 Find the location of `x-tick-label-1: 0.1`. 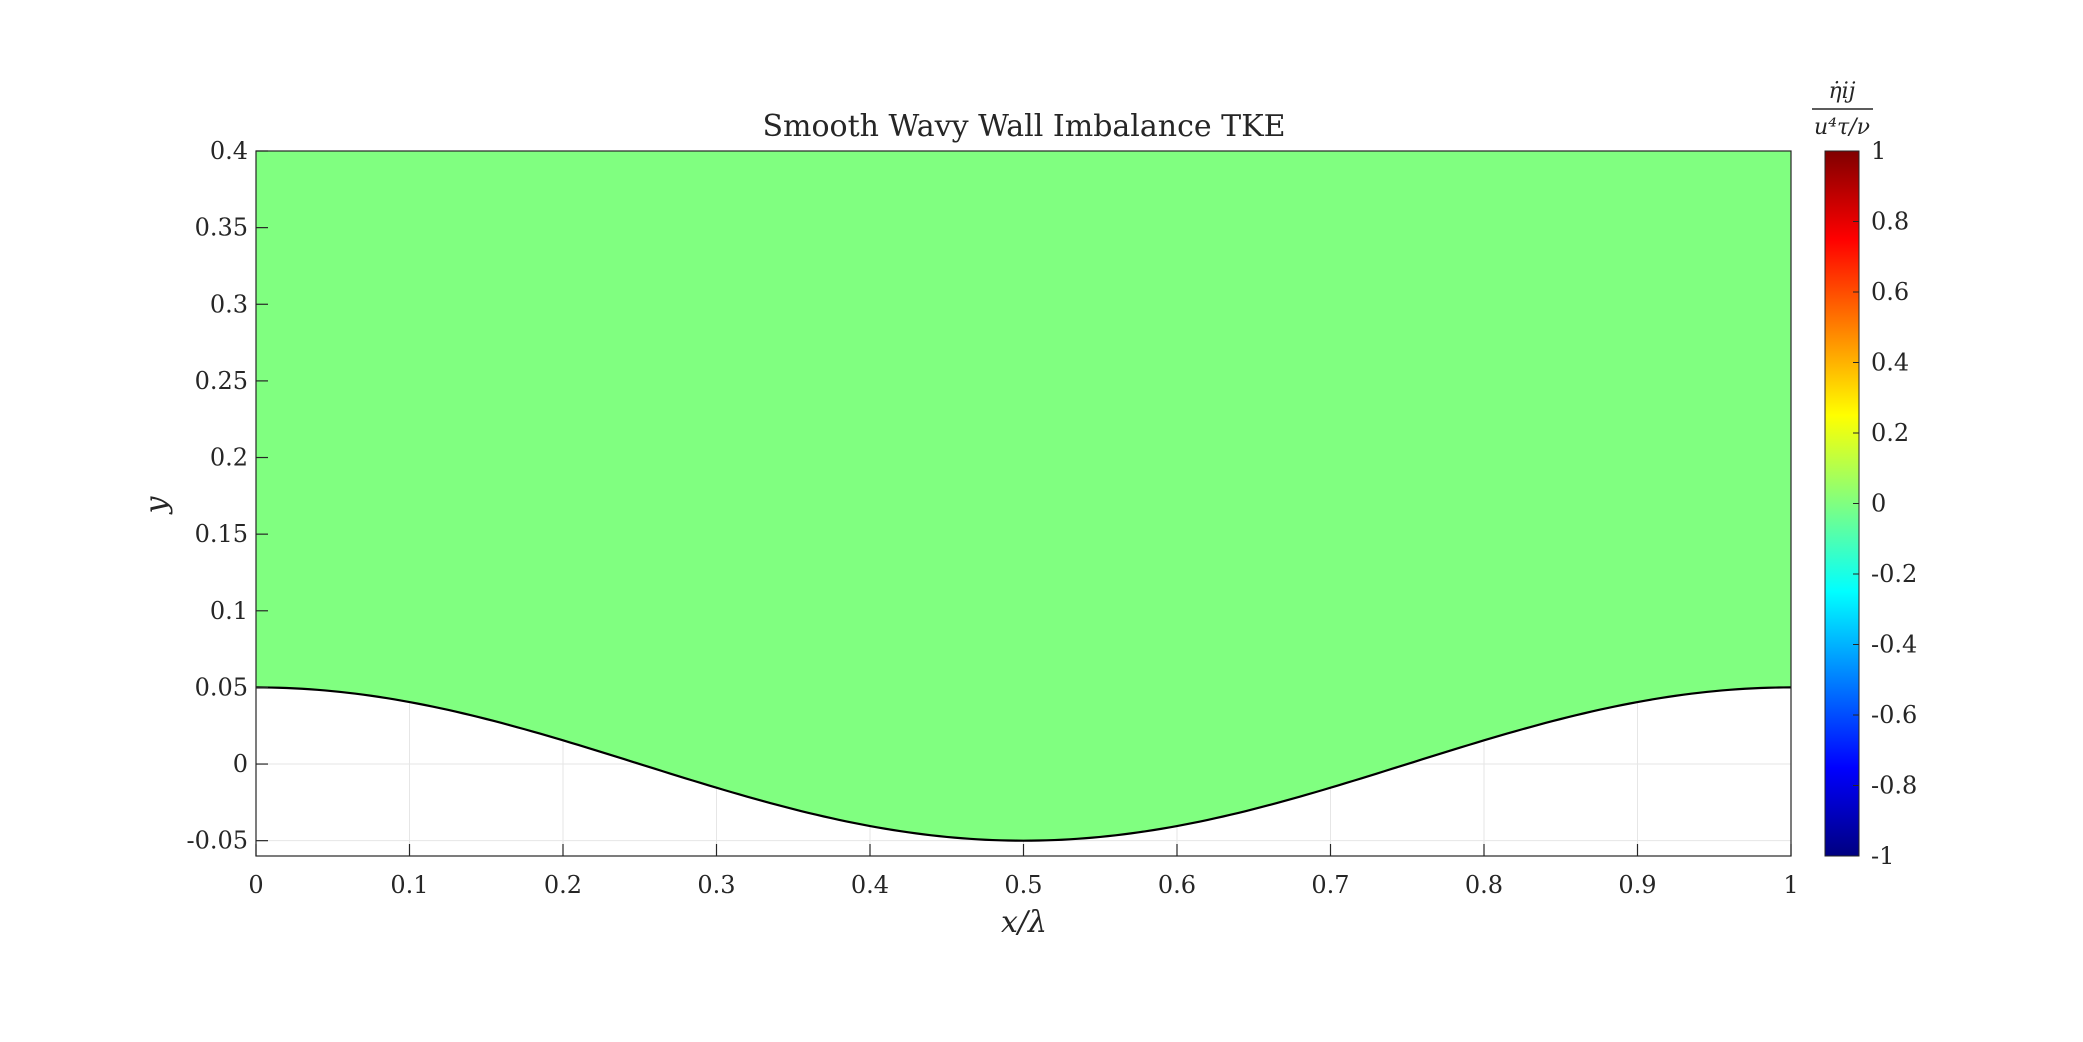

x-tick-label-1: 0.1 is located at coordinates (409, 885).